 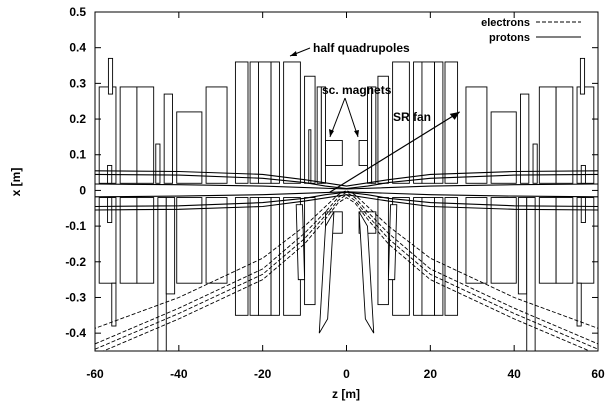 What do you see at coordinates (75, 262) in the screenshot?
I see `y-tick-label: -0.2` at bounding box center [75, 262].